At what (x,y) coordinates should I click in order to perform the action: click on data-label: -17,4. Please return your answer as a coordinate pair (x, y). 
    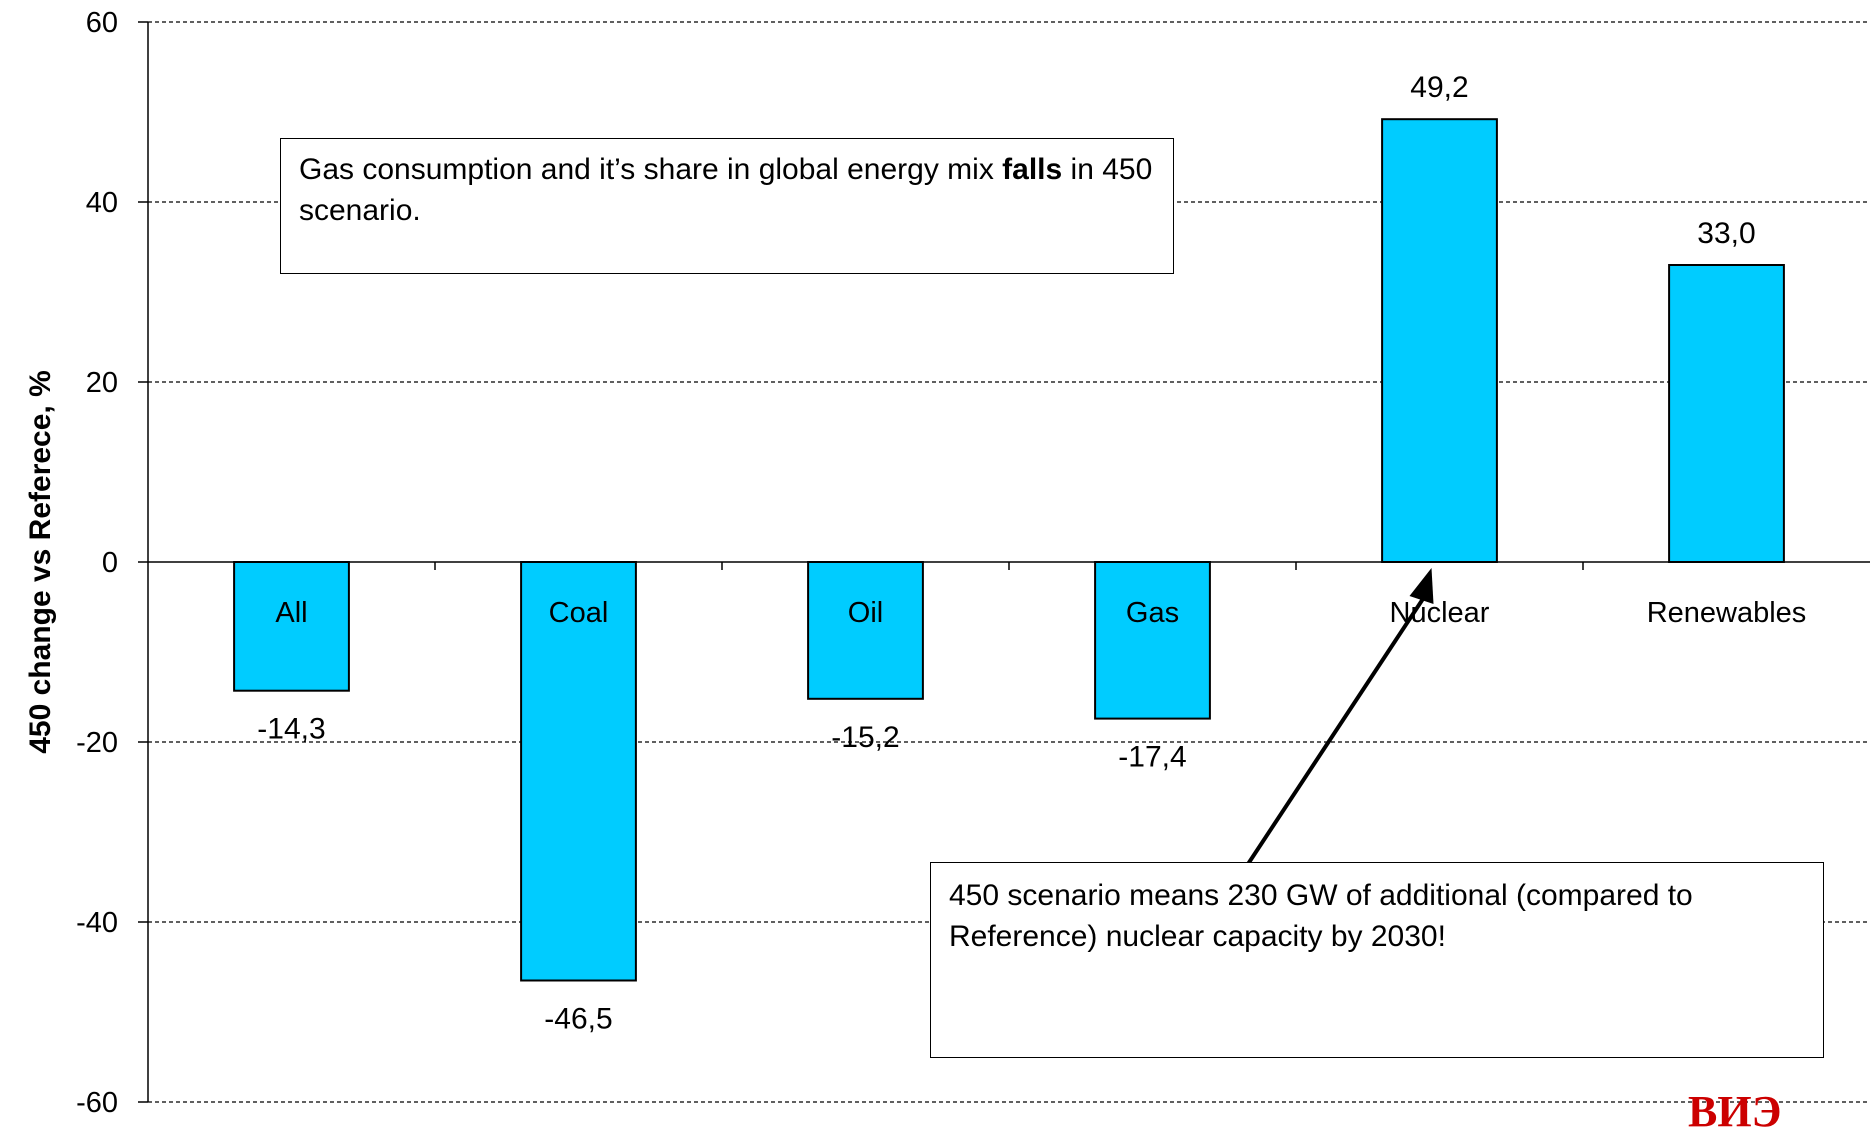
    Looking at the image, I should click on (1152, 757).